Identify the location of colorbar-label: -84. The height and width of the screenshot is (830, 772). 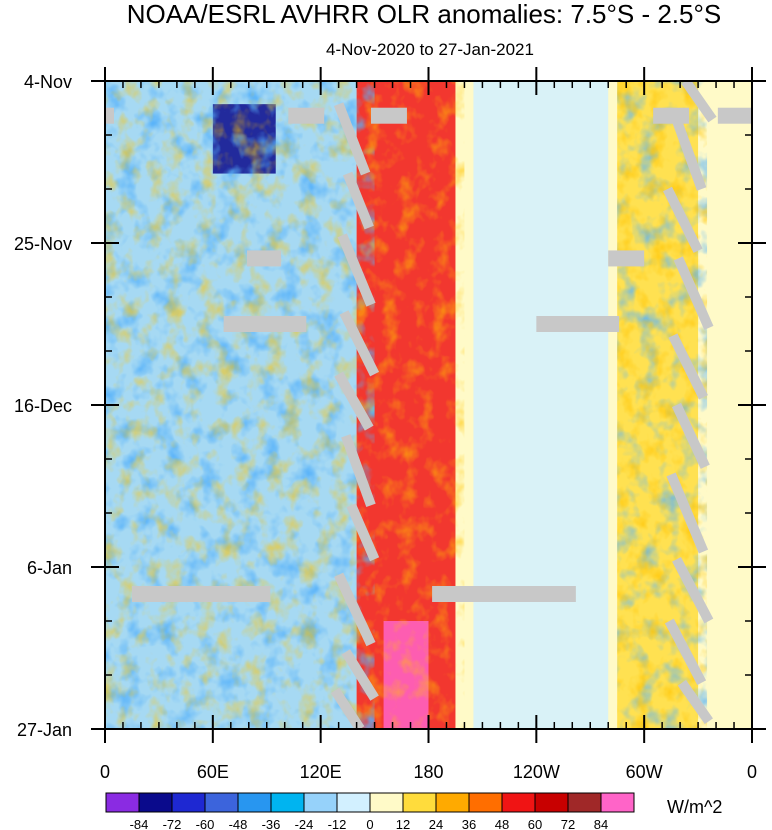
(139, 823).